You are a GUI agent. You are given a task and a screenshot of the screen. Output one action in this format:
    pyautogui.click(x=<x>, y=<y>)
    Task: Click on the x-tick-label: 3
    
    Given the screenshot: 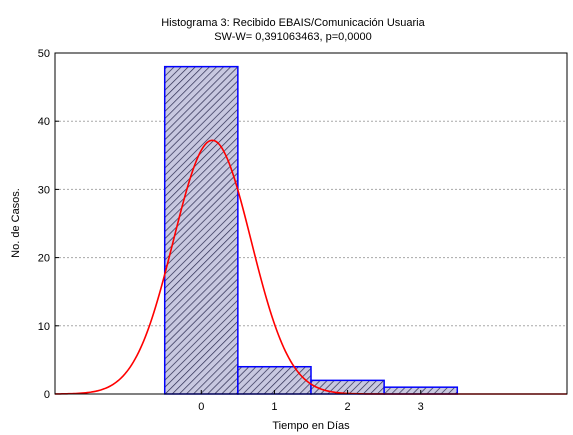 What is the action you would take?
    pyautogui.click(x=421, y=407)
    